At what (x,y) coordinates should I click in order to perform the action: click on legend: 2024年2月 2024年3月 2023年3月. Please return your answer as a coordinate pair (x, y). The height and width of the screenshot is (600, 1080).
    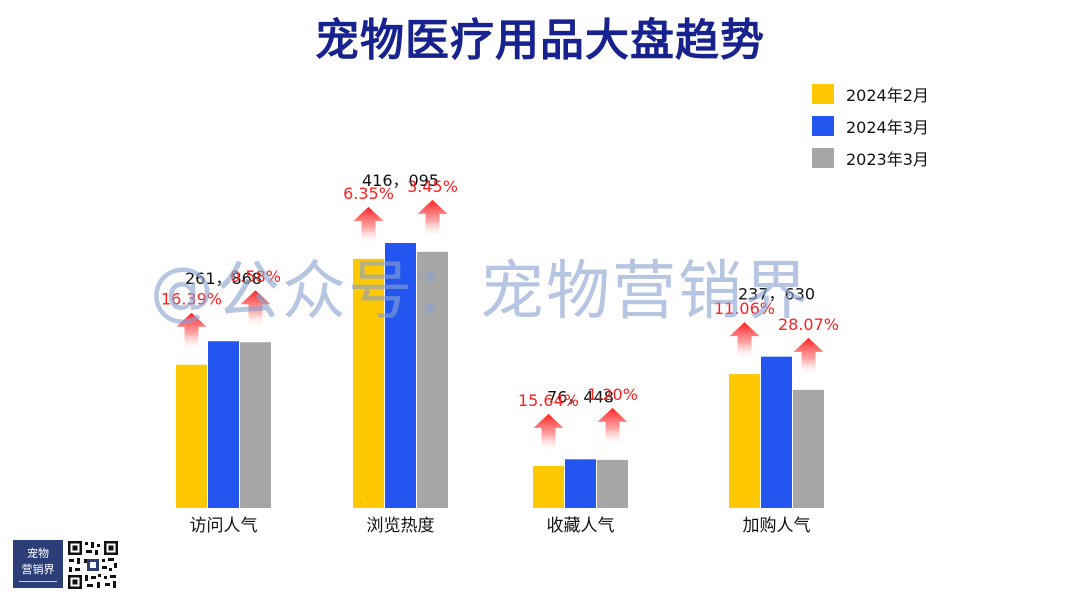
    Looking at the image, I should click on (870, 126).